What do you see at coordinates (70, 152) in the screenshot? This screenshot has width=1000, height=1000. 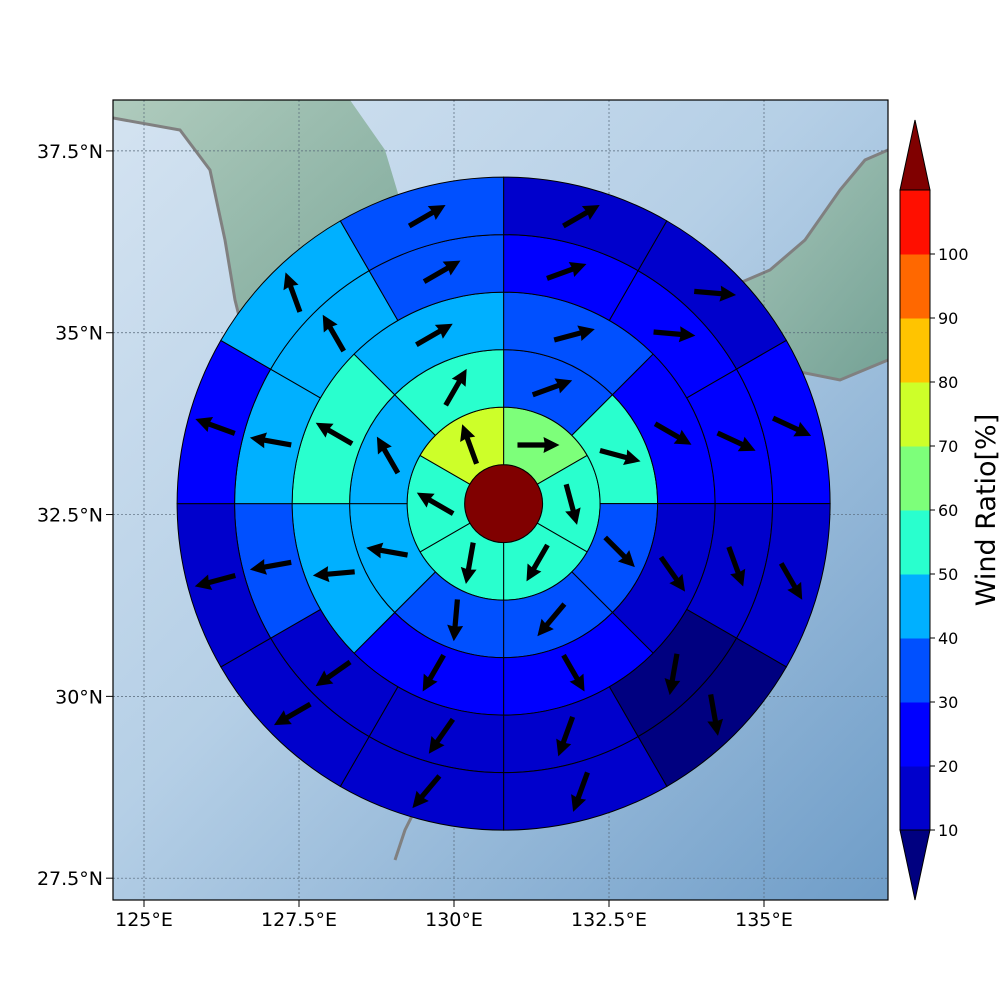 I see `y-tick-label: 37.5°N` at bounding box center [70, 152].